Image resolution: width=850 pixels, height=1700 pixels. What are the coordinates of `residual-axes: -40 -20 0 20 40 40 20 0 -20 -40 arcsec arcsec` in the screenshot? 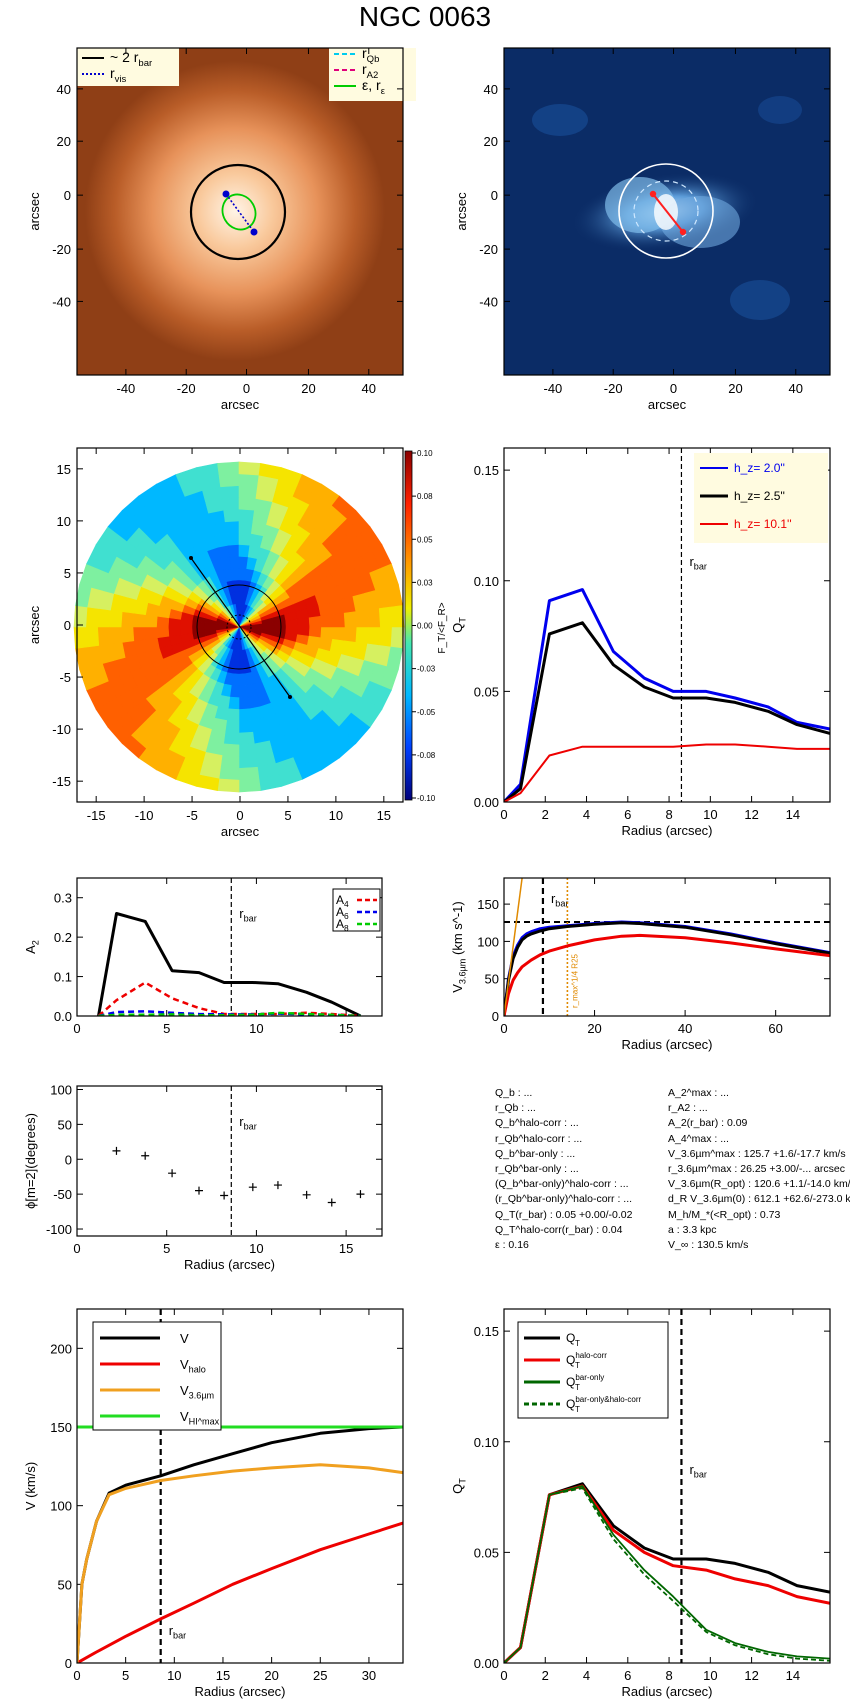 It's located at (642, 230).